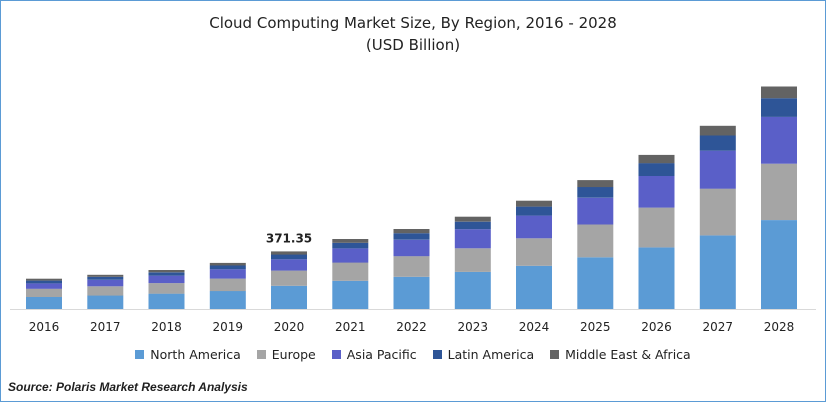 The height and width of the screenshot is (402, 826). I want to click on x-tick-label: 2017, so click(105, 327).